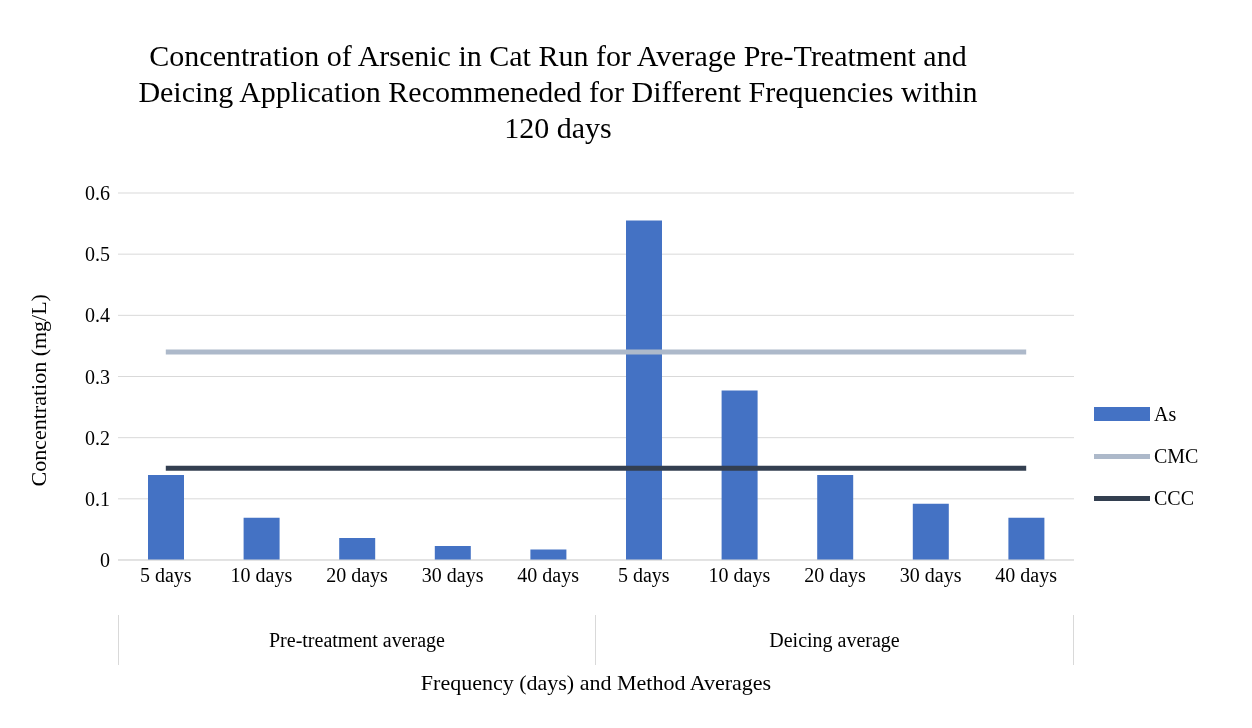  Describe the element at coordinates (1176, 456) in the screenshot. I see `legend-label: CMC` at that location.